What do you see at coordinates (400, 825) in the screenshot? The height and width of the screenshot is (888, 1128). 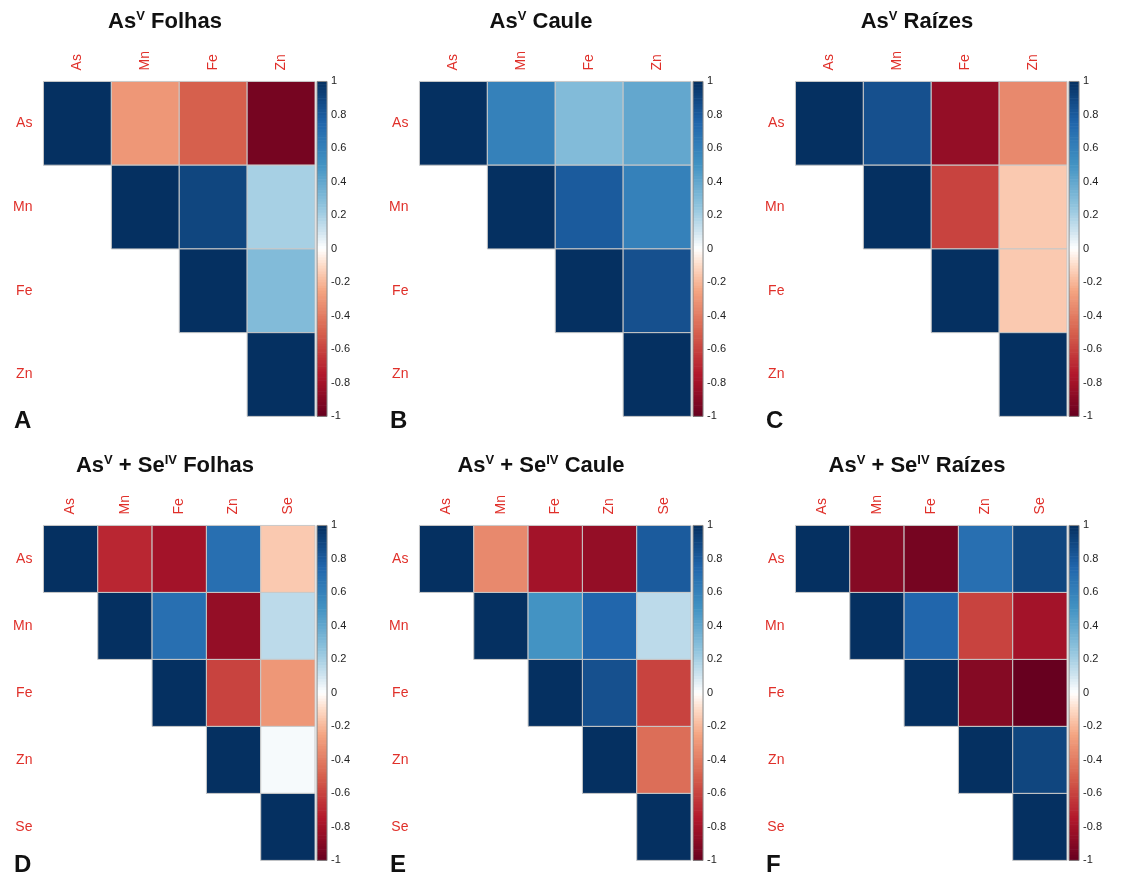 I see `y-tick-label: Se` at bounding box center [400, 825].